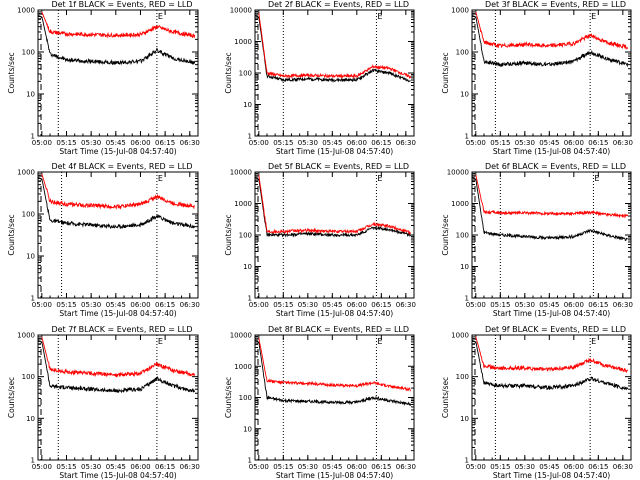 This screenshot has height=480, width=640. I want to click on chart-title: Det 2f BLACK = Events, RED = LLD, so click(338, 4).